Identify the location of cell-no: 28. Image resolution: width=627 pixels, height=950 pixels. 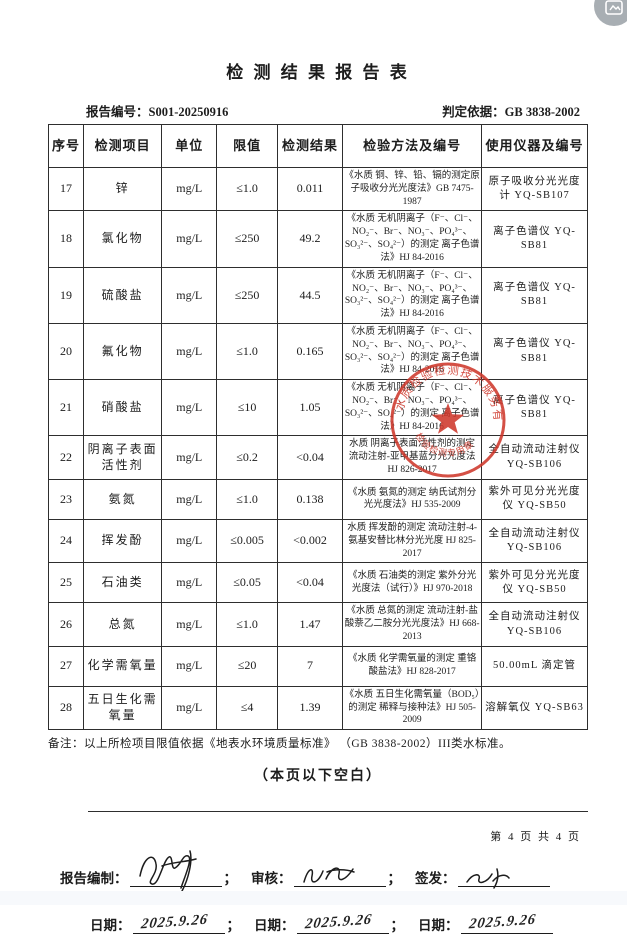
(66, 708).